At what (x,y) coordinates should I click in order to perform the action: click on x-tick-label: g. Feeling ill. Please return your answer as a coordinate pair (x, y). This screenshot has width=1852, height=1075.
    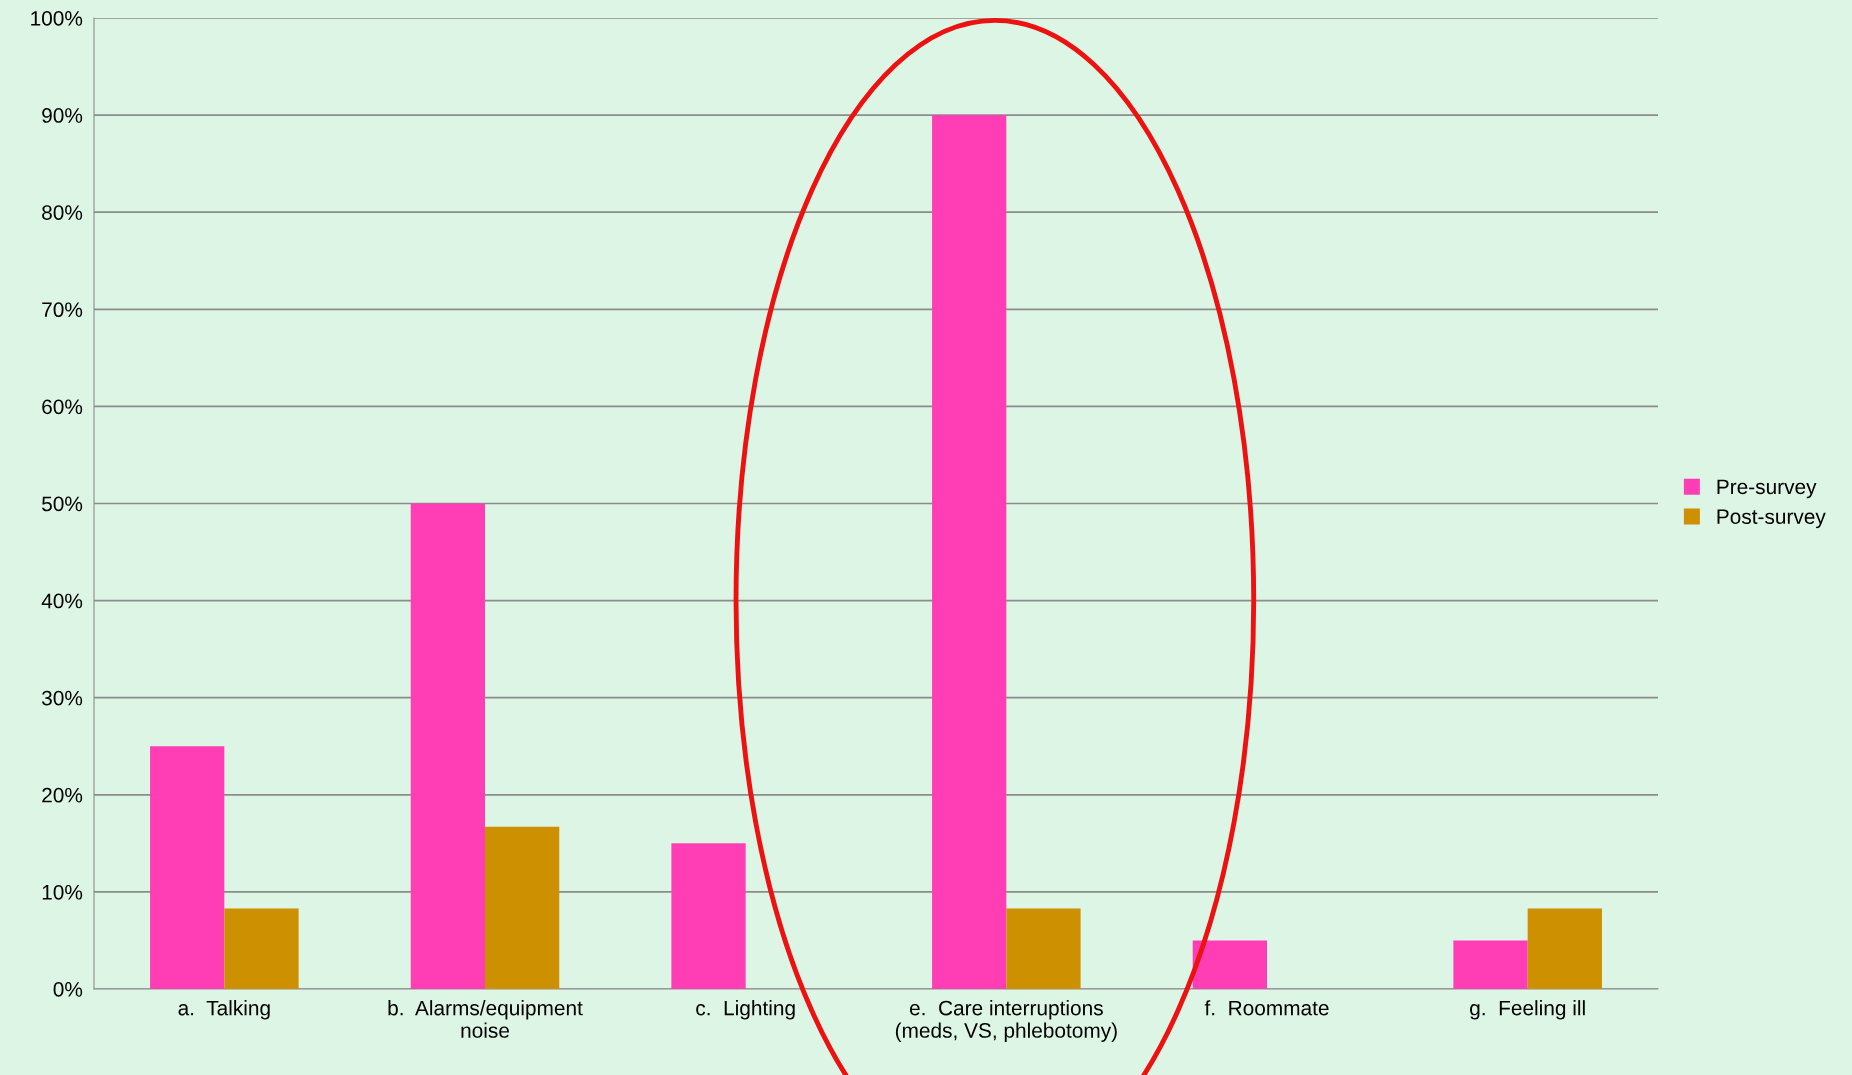
    Looking at the image, I should click on (1527, 1010).